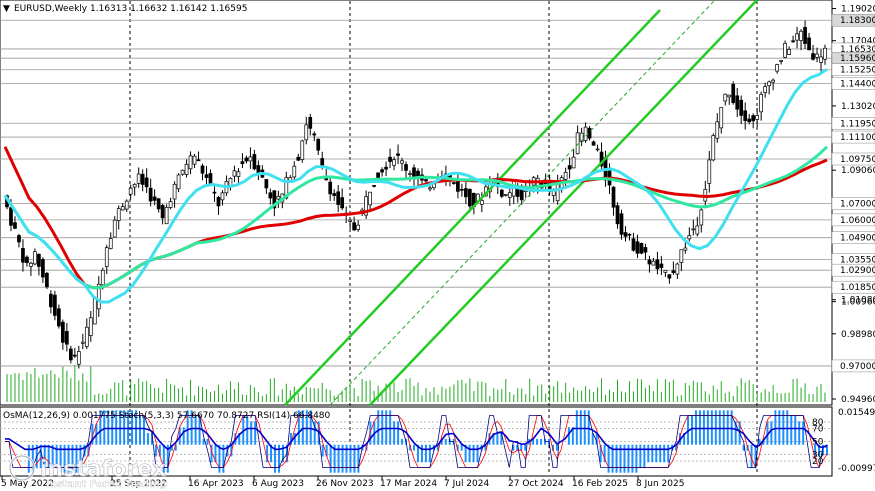 The width and height of the screenshot is (875, 491). What do you see at coordinates (470, 197) in the screenshot?
I see `candle-59-0-body` at bounding box center [470, 197].